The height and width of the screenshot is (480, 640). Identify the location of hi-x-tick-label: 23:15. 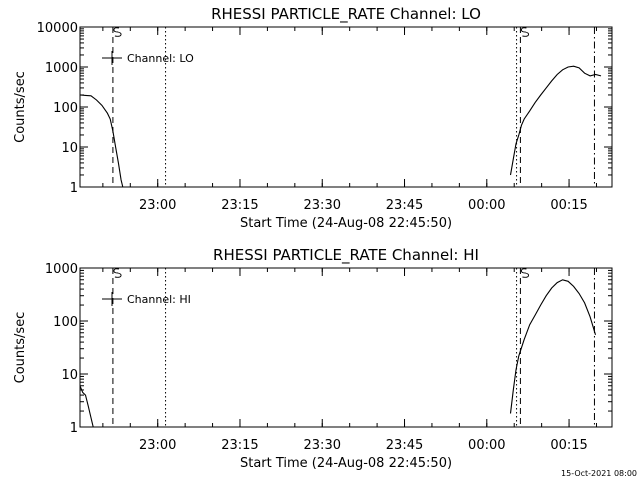
(239, 445).